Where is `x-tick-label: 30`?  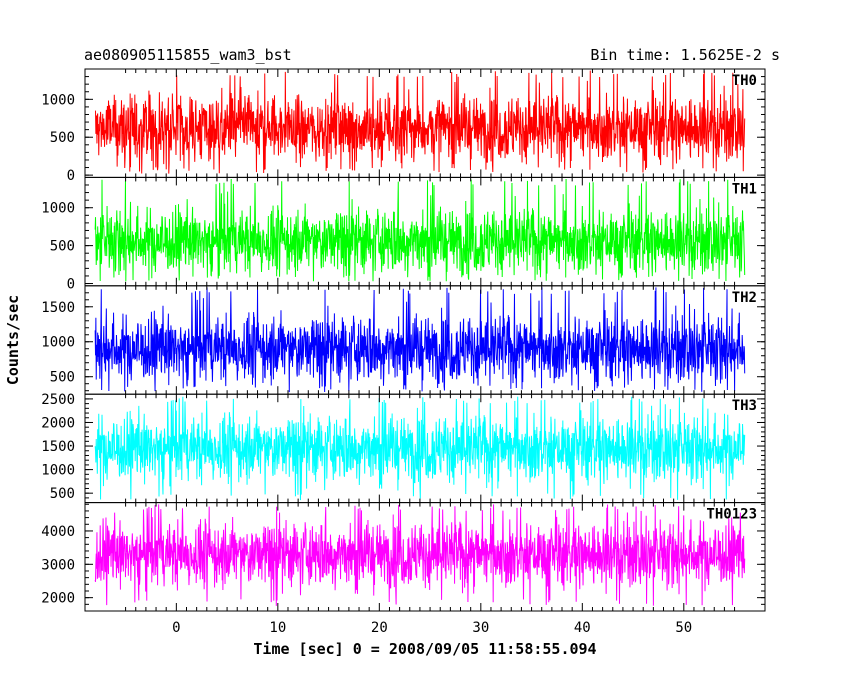
x-tick-label: 30 is located at coordinates (480, 628).